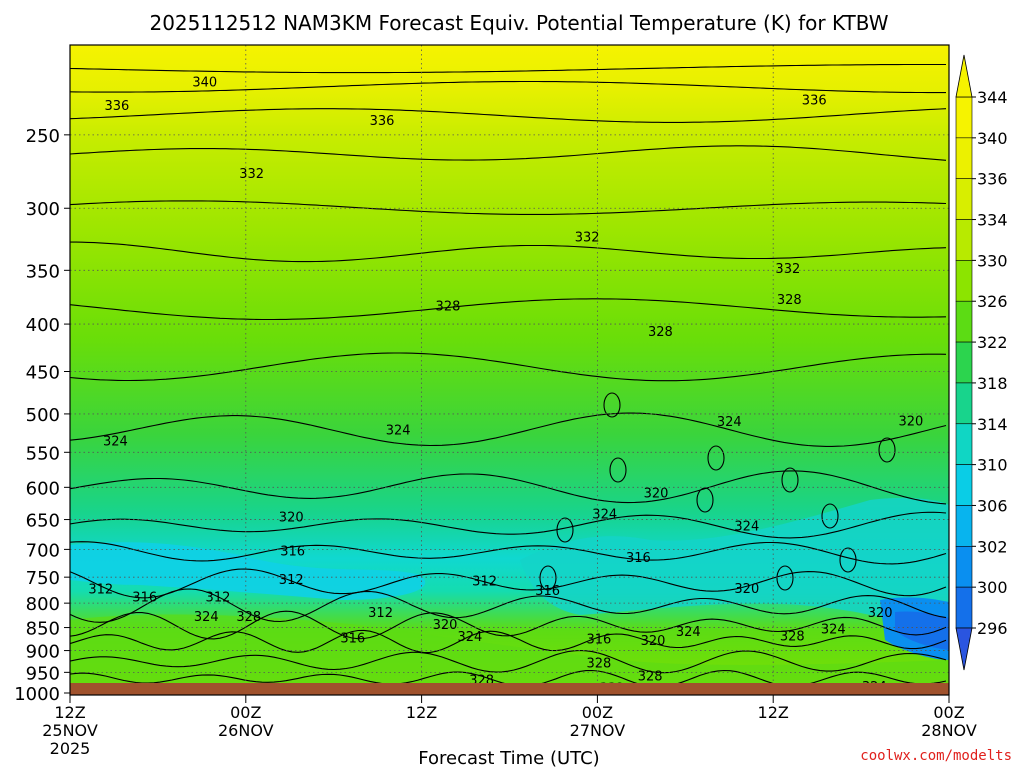 Image resolution: width=1024 pixels, height=768 pixels. I want to click on low-level-green, so click(509, 654).